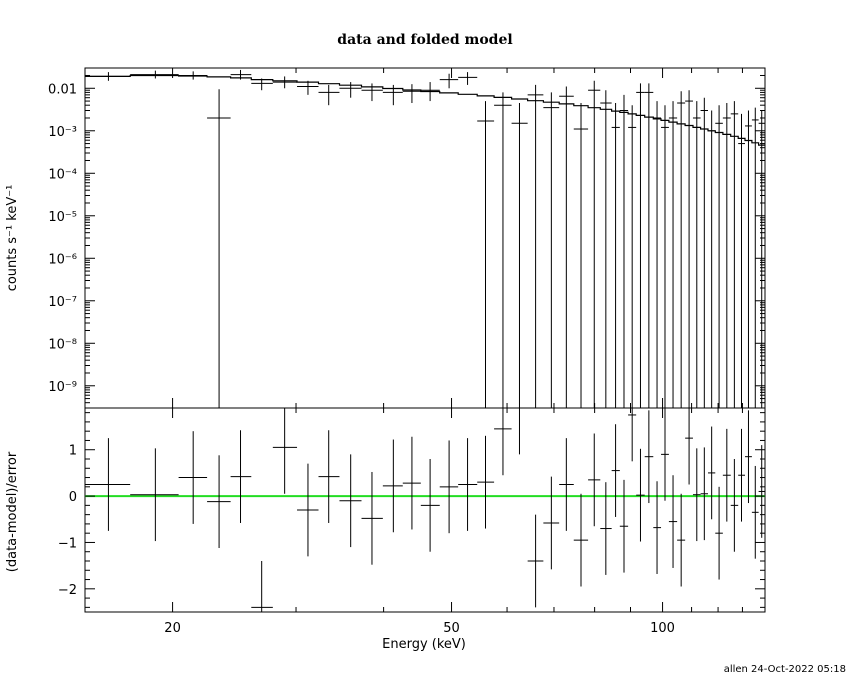  Describe the element at coordinates (62, 217) in the screenshot. I see `y-tick-label: 10⁻⁵` at that location.